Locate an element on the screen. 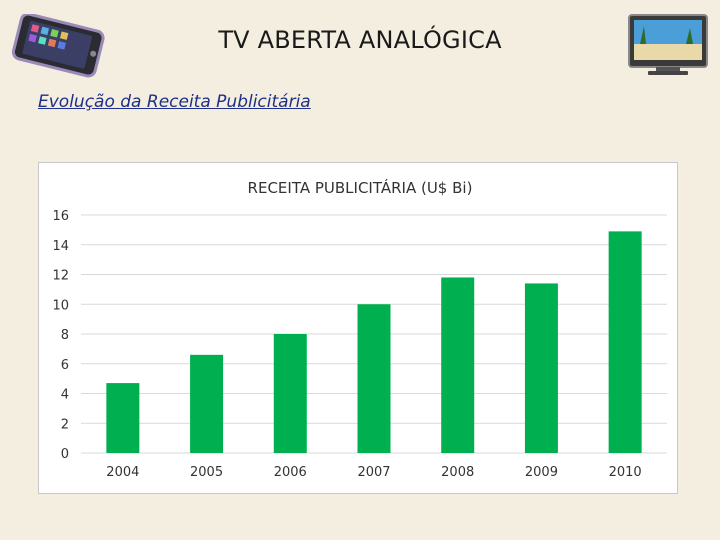 The image size is (720, 540). y-tick-label: 8 is located at coordinates (65, 335).